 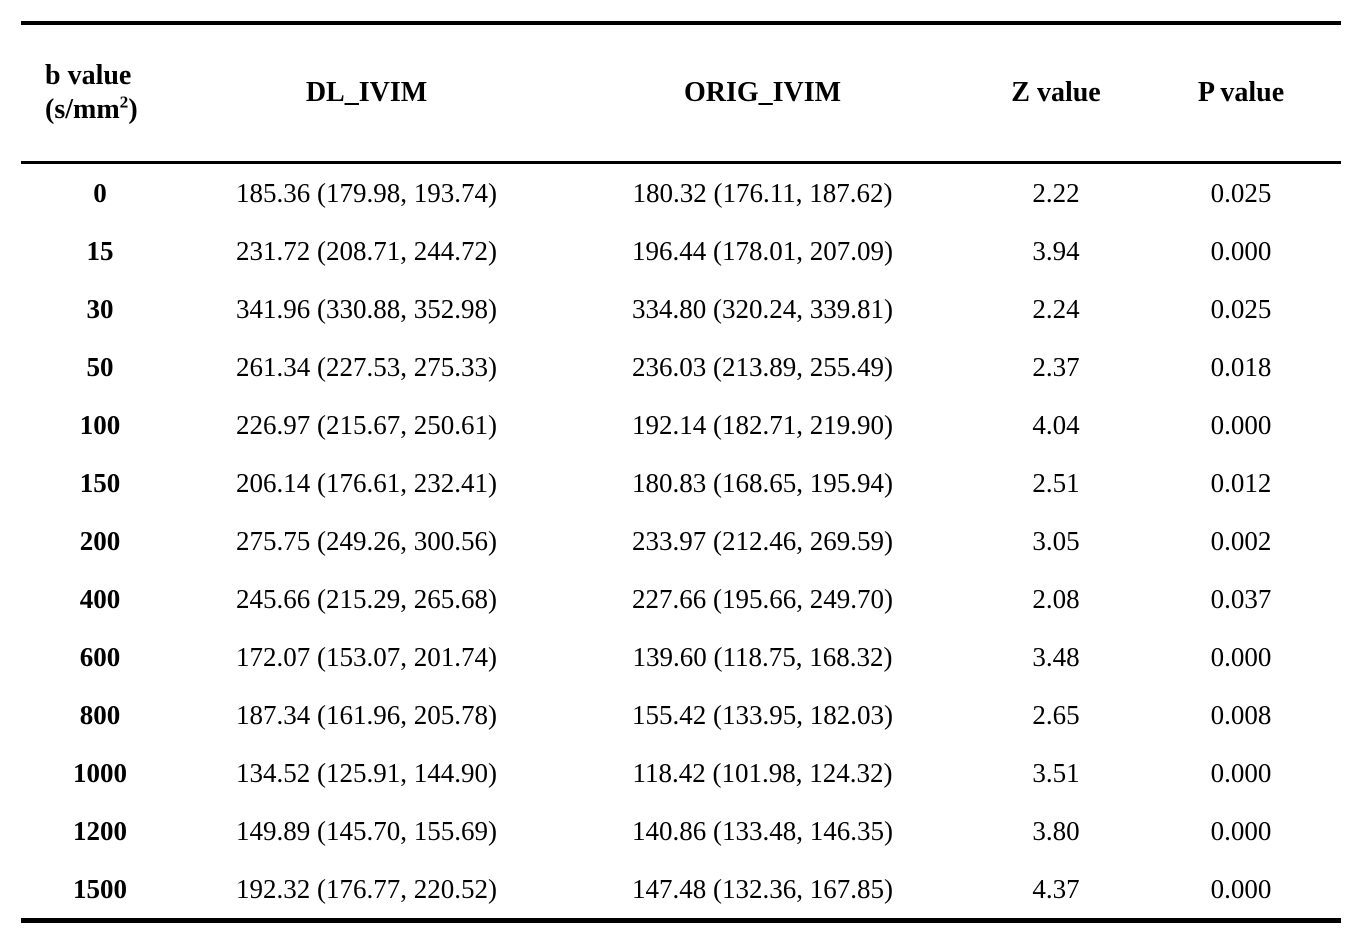 What do you see at coordinates (366, 540) in the screenshot?
I see `cell-dl-ivim: 275.75 (249.26, 300.56)` at bounding box center [366, 540].